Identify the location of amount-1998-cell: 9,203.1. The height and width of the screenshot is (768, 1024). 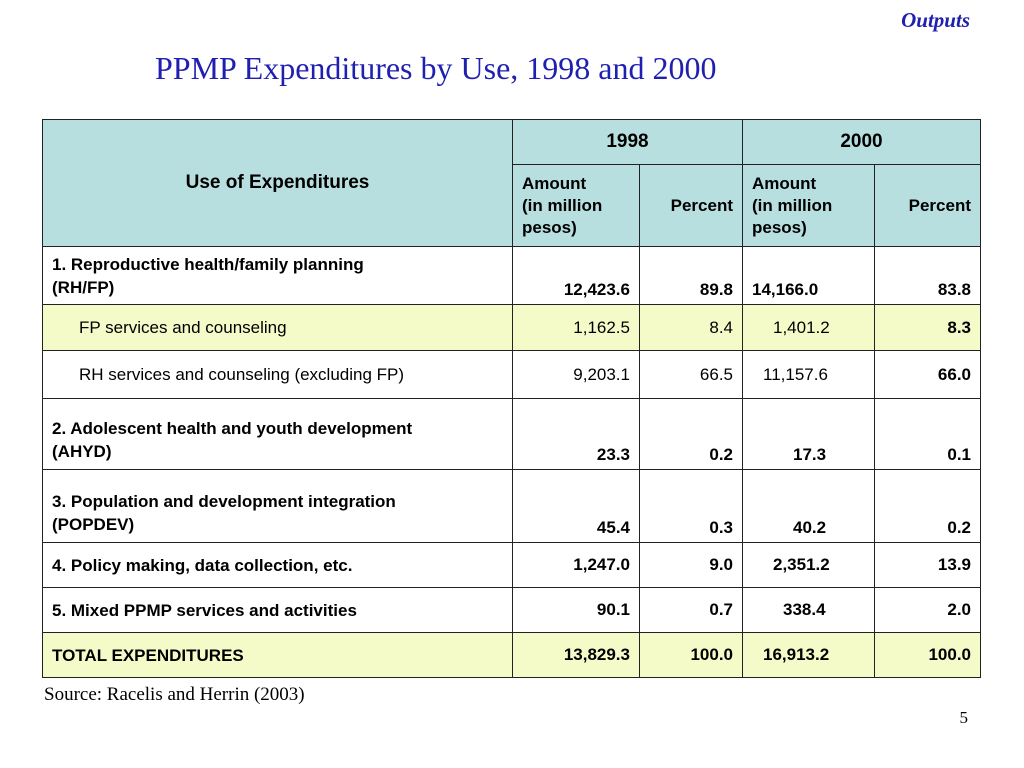
(576, 374).